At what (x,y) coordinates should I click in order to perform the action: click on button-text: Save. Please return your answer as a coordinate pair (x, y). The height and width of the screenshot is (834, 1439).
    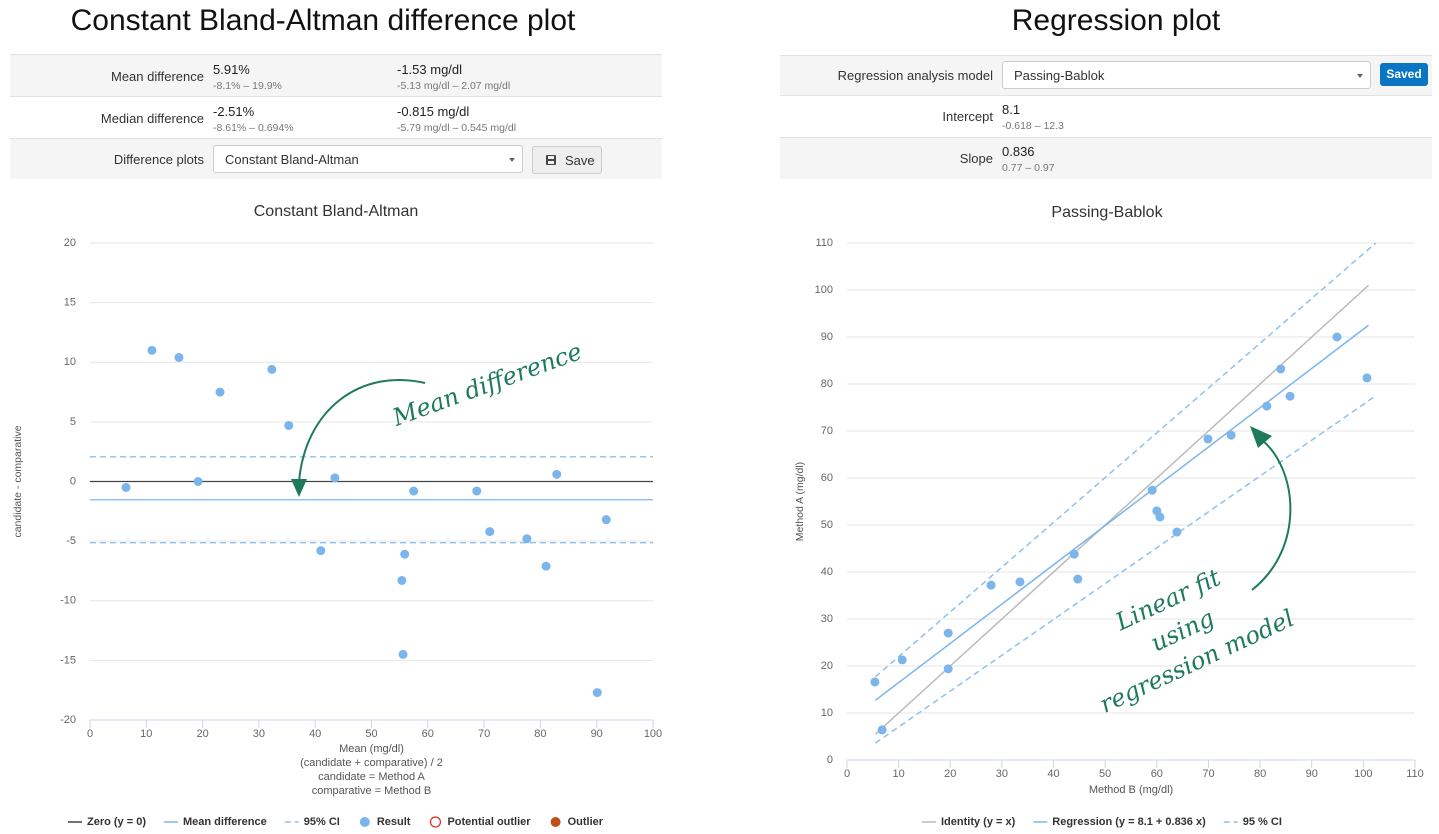
    Looking at the image, I should click on (580, 160).